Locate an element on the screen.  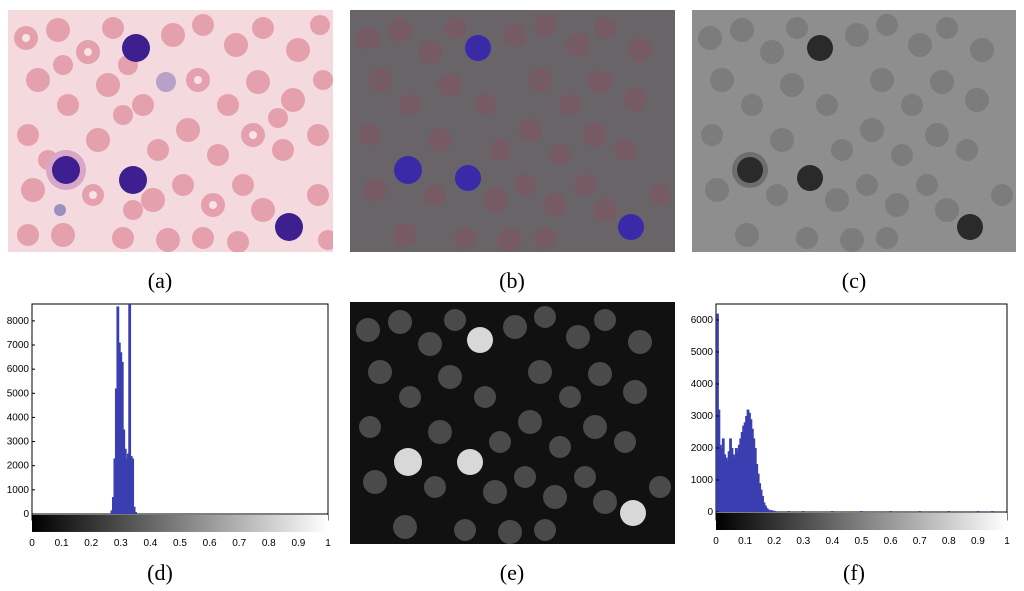
panel-b-overlay-image is located at coordinates (512, 131).